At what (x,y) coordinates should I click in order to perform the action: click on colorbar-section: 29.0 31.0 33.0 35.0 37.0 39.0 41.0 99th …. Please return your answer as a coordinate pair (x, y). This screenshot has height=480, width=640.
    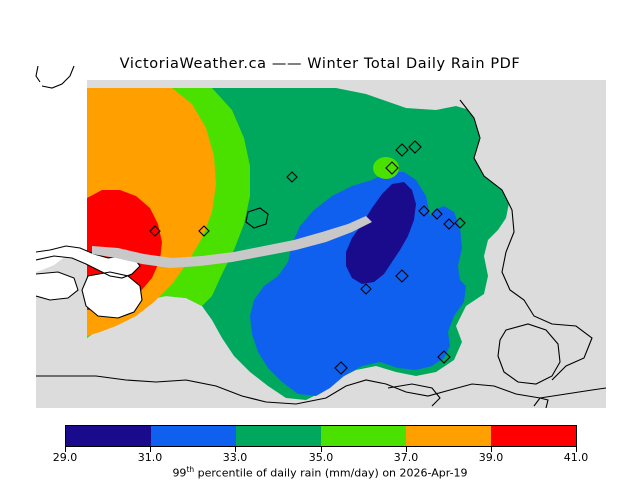
    Looking at the image, I should click on (320, 450).